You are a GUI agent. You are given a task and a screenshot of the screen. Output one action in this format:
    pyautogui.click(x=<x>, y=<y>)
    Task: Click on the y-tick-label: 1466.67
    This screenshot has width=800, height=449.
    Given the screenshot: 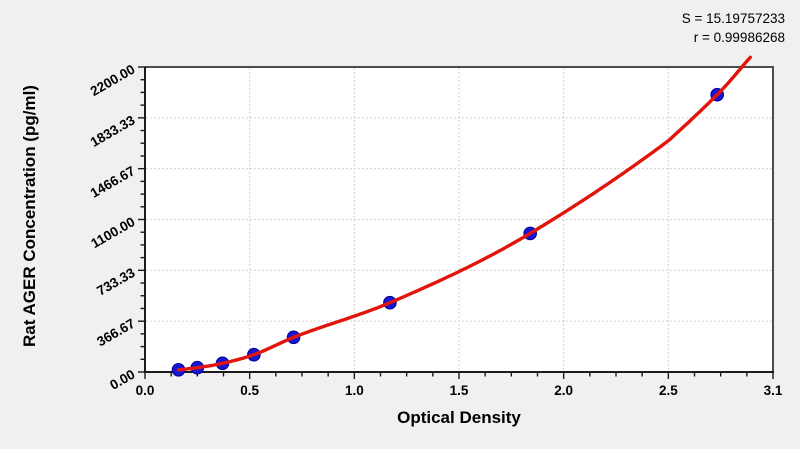 What is the action you would take?
    pyautogui.click(x=113, y=181)
    